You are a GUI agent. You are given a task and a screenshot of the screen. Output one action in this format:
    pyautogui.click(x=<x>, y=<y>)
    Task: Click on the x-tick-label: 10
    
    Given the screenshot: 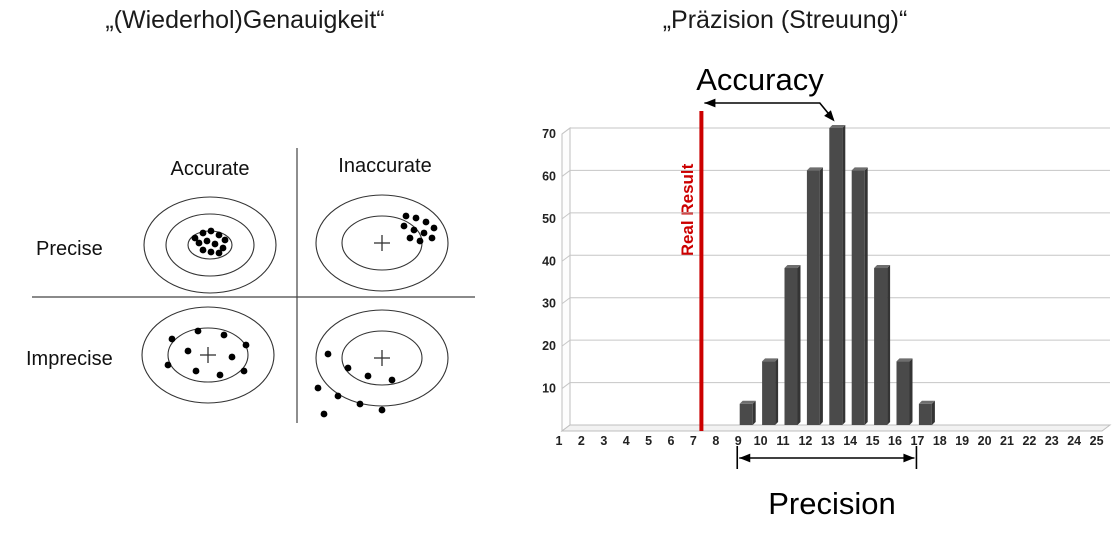 What is the action you would take?
    pyautogui.click(x=761, y=441)
    